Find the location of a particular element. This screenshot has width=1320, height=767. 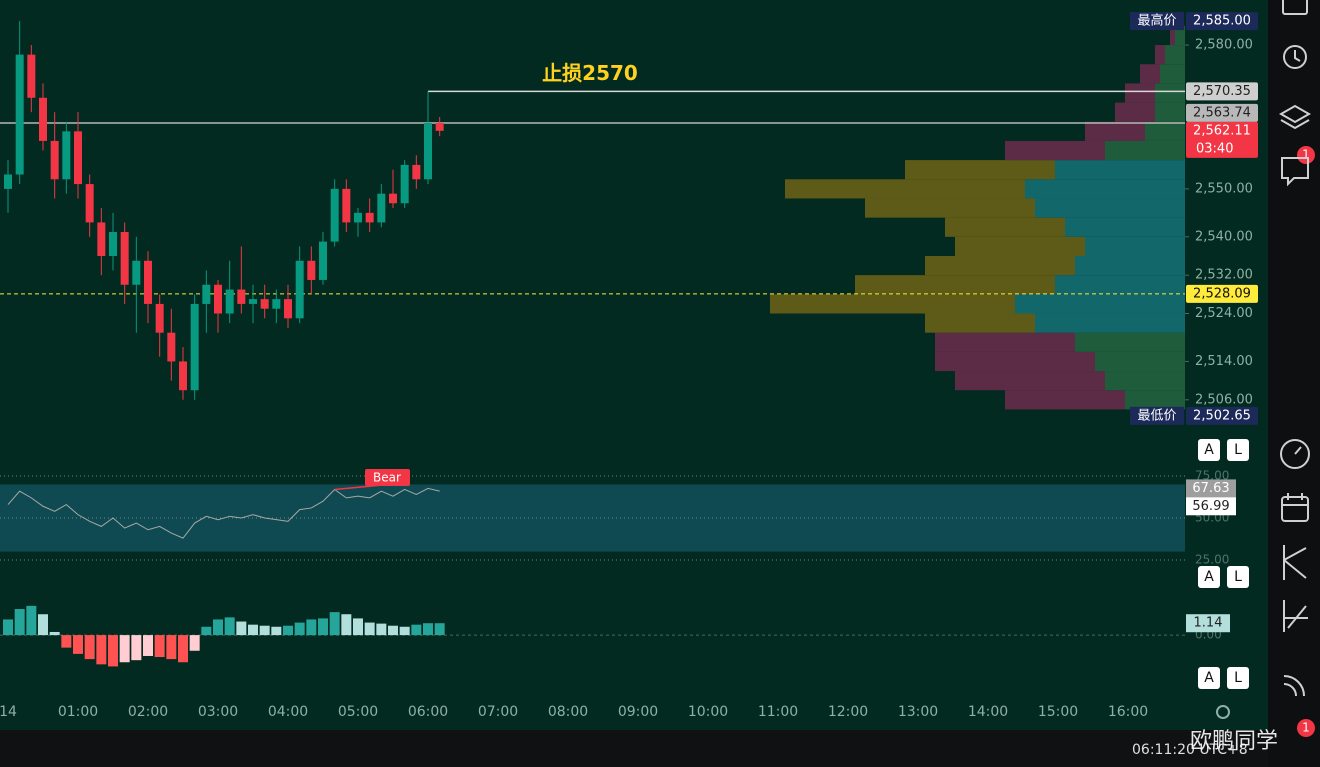

price-marker-label: 2,502.65 is located at coordinates (1222, 415).